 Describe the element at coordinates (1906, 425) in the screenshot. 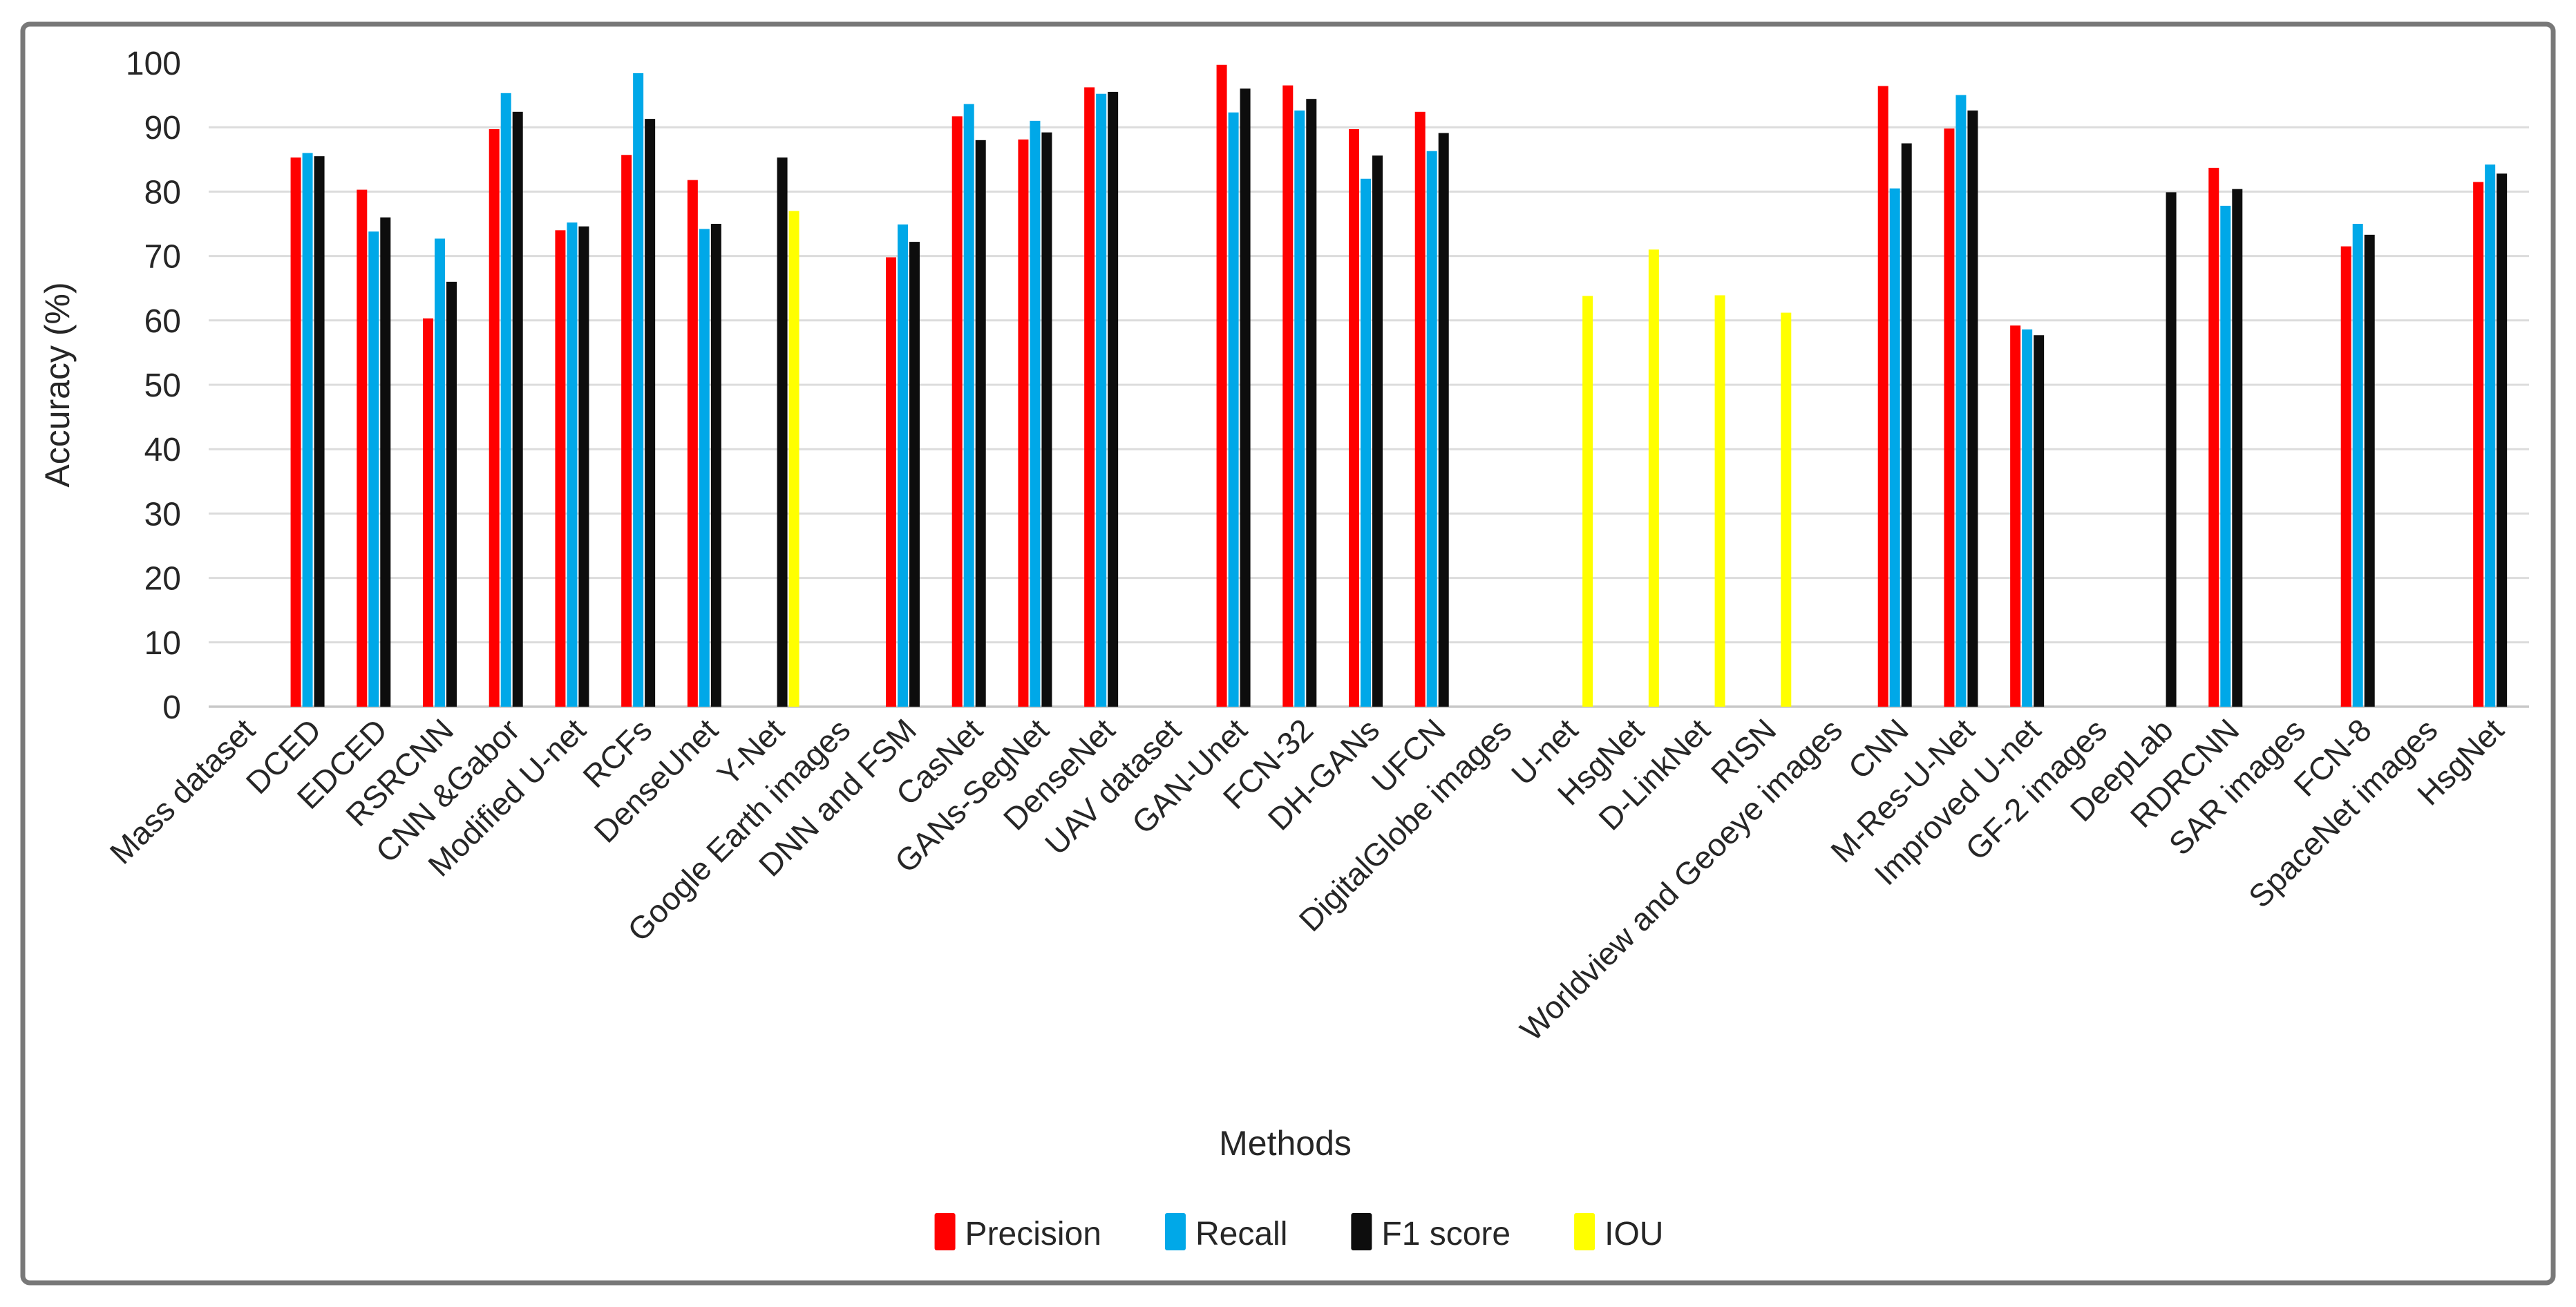

I see `bar-f1-CNN` at that location.